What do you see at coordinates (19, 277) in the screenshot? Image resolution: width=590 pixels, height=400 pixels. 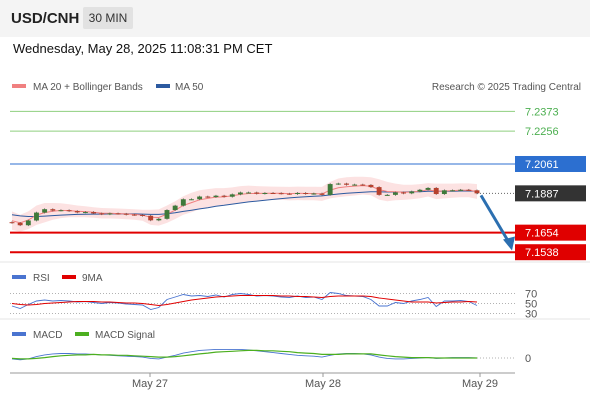 I see `legend-swatch-rsi` at bounding box center [19, 277].